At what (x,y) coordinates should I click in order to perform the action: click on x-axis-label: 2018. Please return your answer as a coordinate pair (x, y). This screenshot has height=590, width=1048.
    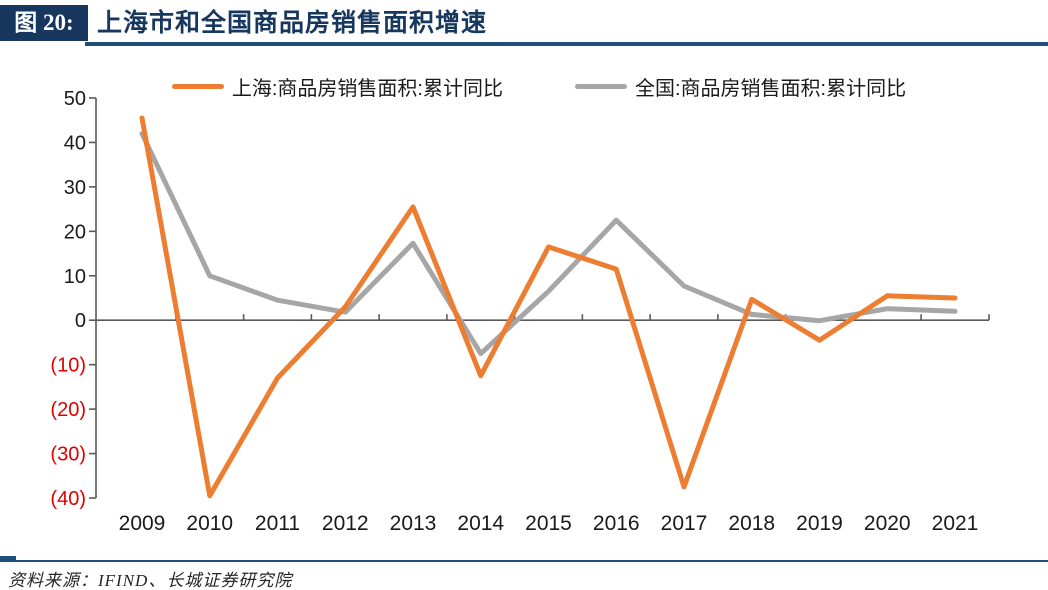
    Looking at the image, I should click on (751, 523).